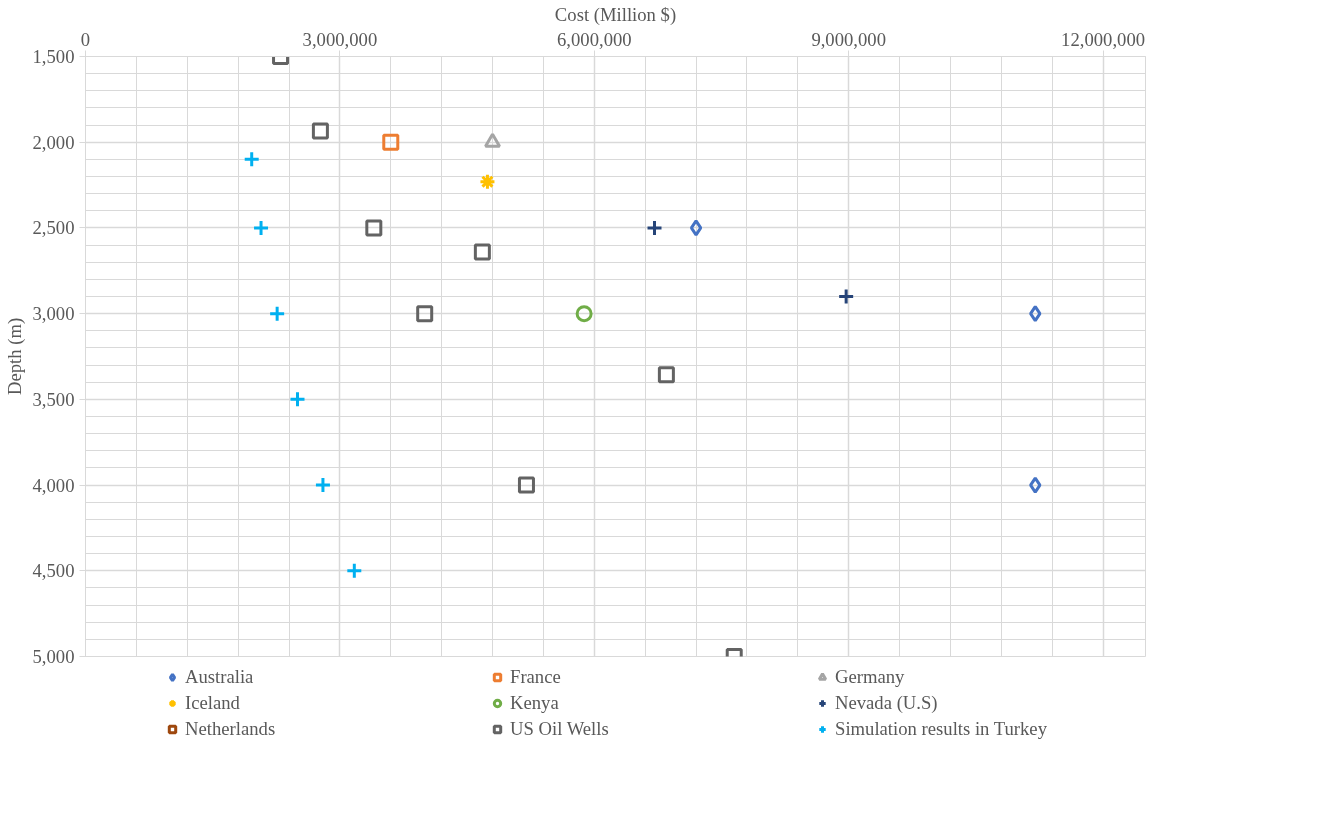  What do you see at coordinates (53, 56) in the screenshot?
I see `y-tick-label: 1,500` at bounding box center [53, 56].